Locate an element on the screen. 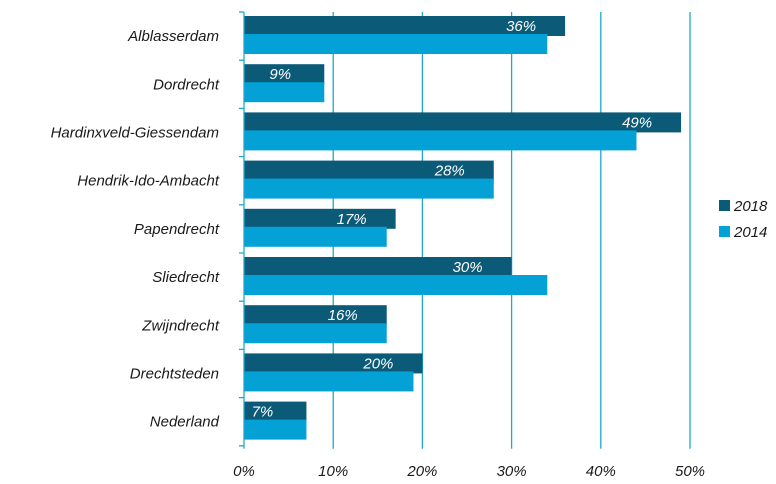 This screenshot has width=776, height=484. category-label: Zwijndrecht is located at coordinates (180, 325).